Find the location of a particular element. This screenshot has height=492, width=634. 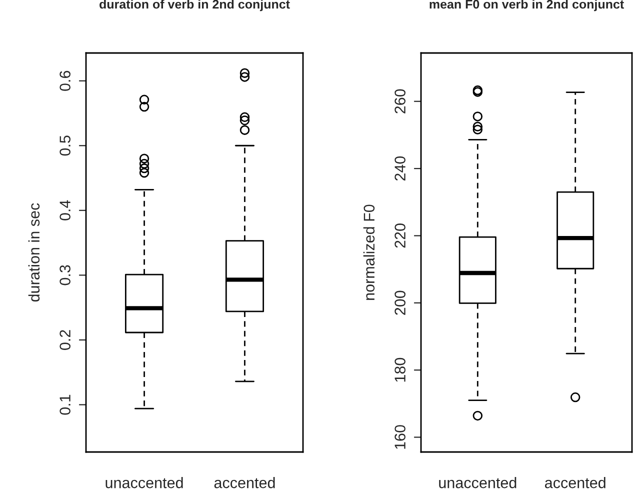

y-tick-label: 0.2 is located at coordinates (65, 340).